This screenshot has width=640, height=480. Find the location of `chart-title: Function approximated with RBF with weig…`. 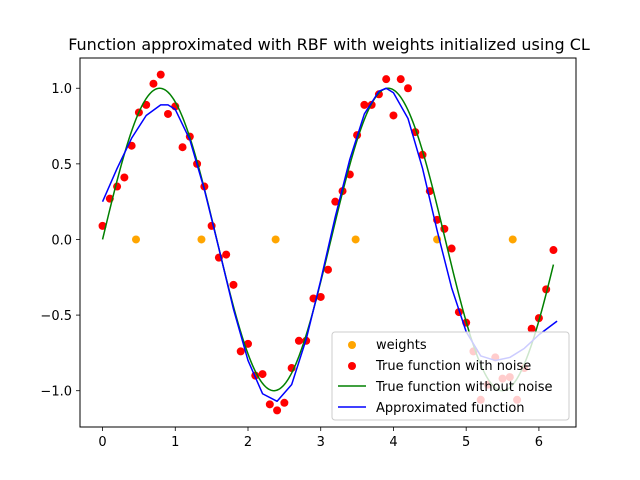

chart-title: Function approximated with RBF with weig… is located at coordinates (329, 44).